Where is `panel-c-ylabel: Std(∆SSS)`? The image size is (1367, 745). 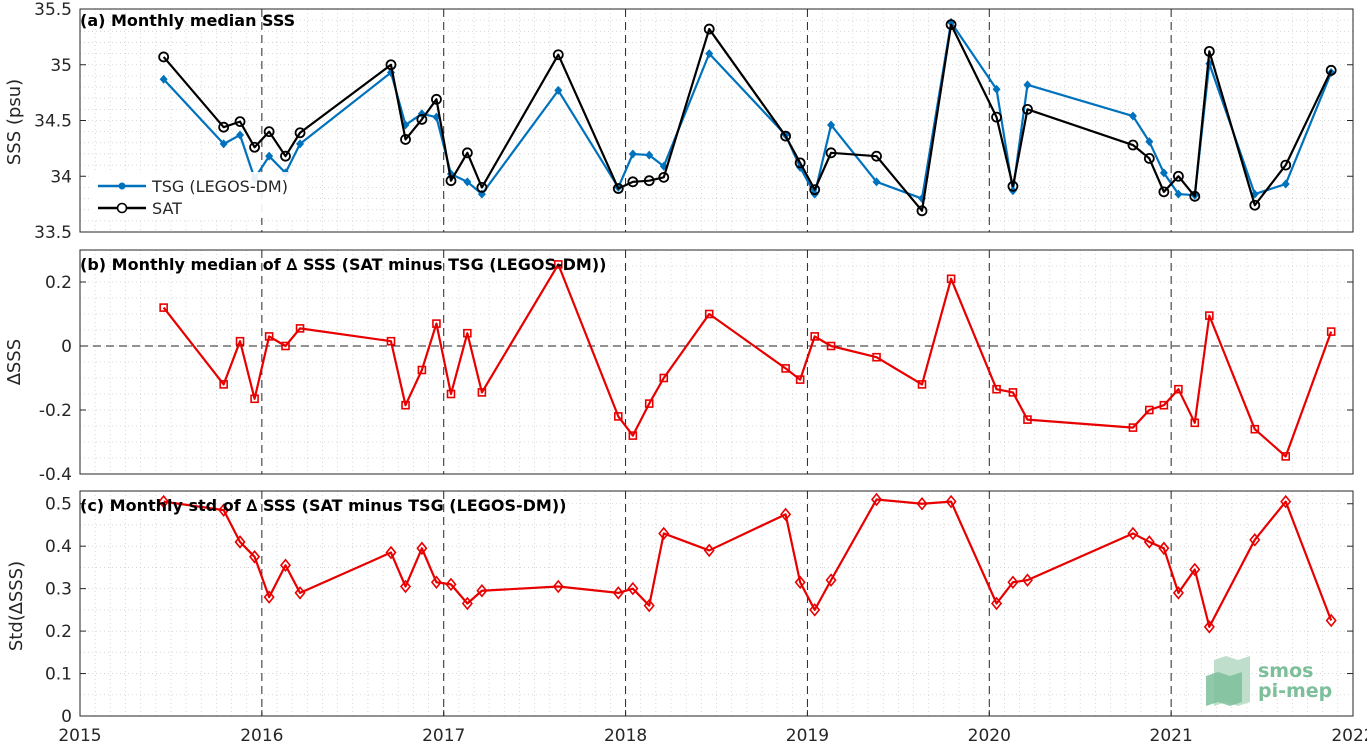 panel-c-ylabel: Std(∆SSS) is located at coordinates (16, 606).